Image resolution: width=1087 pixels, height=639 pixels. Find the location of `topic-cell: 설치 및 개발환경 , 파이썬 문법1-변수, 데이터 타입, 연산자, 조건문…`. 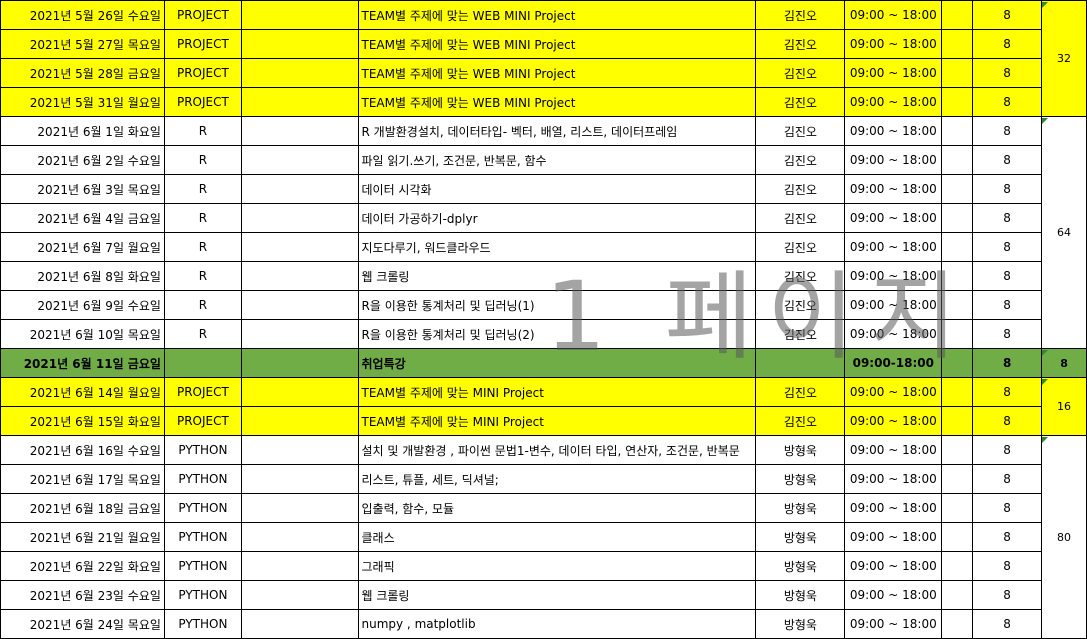

topic-cell: 설치 및 개발환경 , 파이썬 문법1-변수, 데이터 타입, 연산자, 조건문… is located at coordinates (557, 450).